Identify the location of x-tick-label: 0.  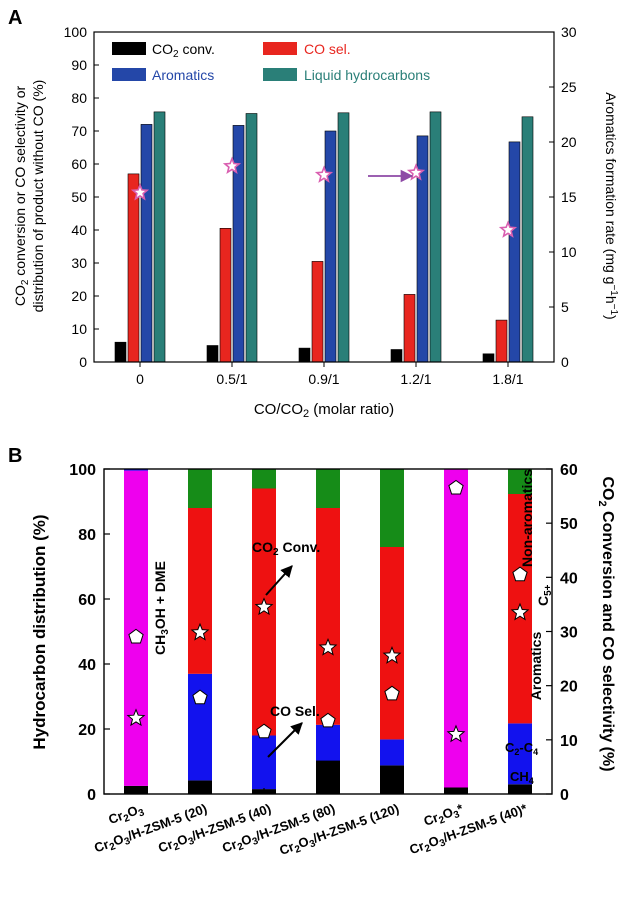
(140, 379).